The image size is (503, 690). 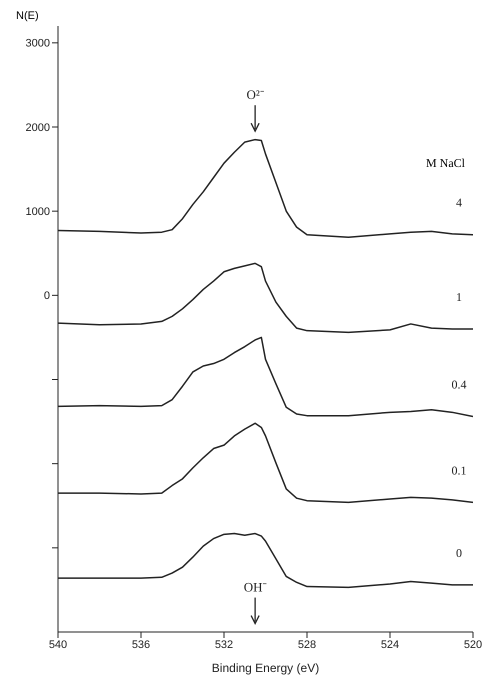 What do you see at coordinates (473, 644) in the screenshot?
I see `x-tick-label: 520` at bounding box center [473, 644].